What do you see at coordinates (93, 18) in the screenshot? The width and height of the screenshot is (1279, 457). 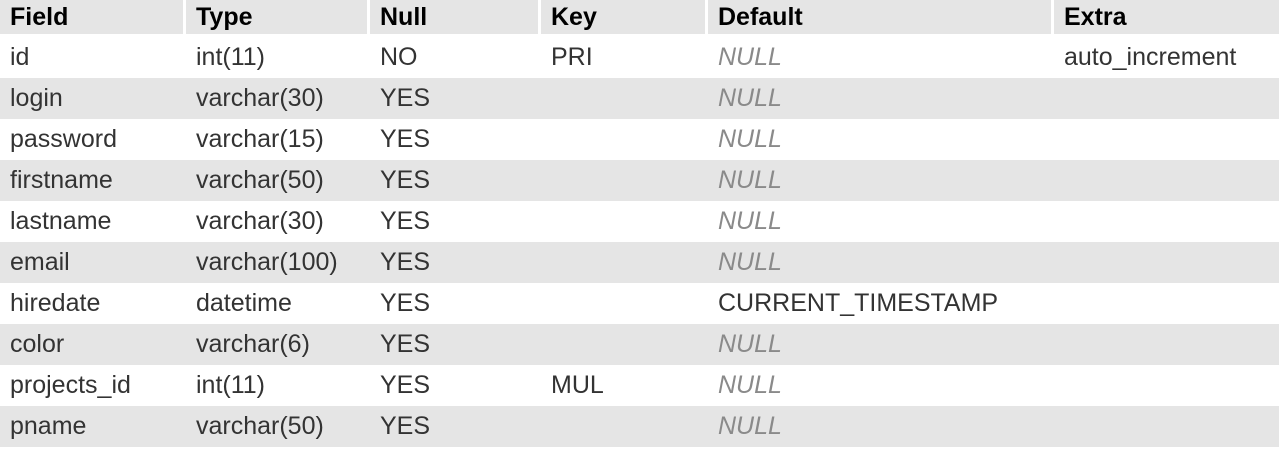 I see `column-header-field: Field` at bounding box center [93, 18].